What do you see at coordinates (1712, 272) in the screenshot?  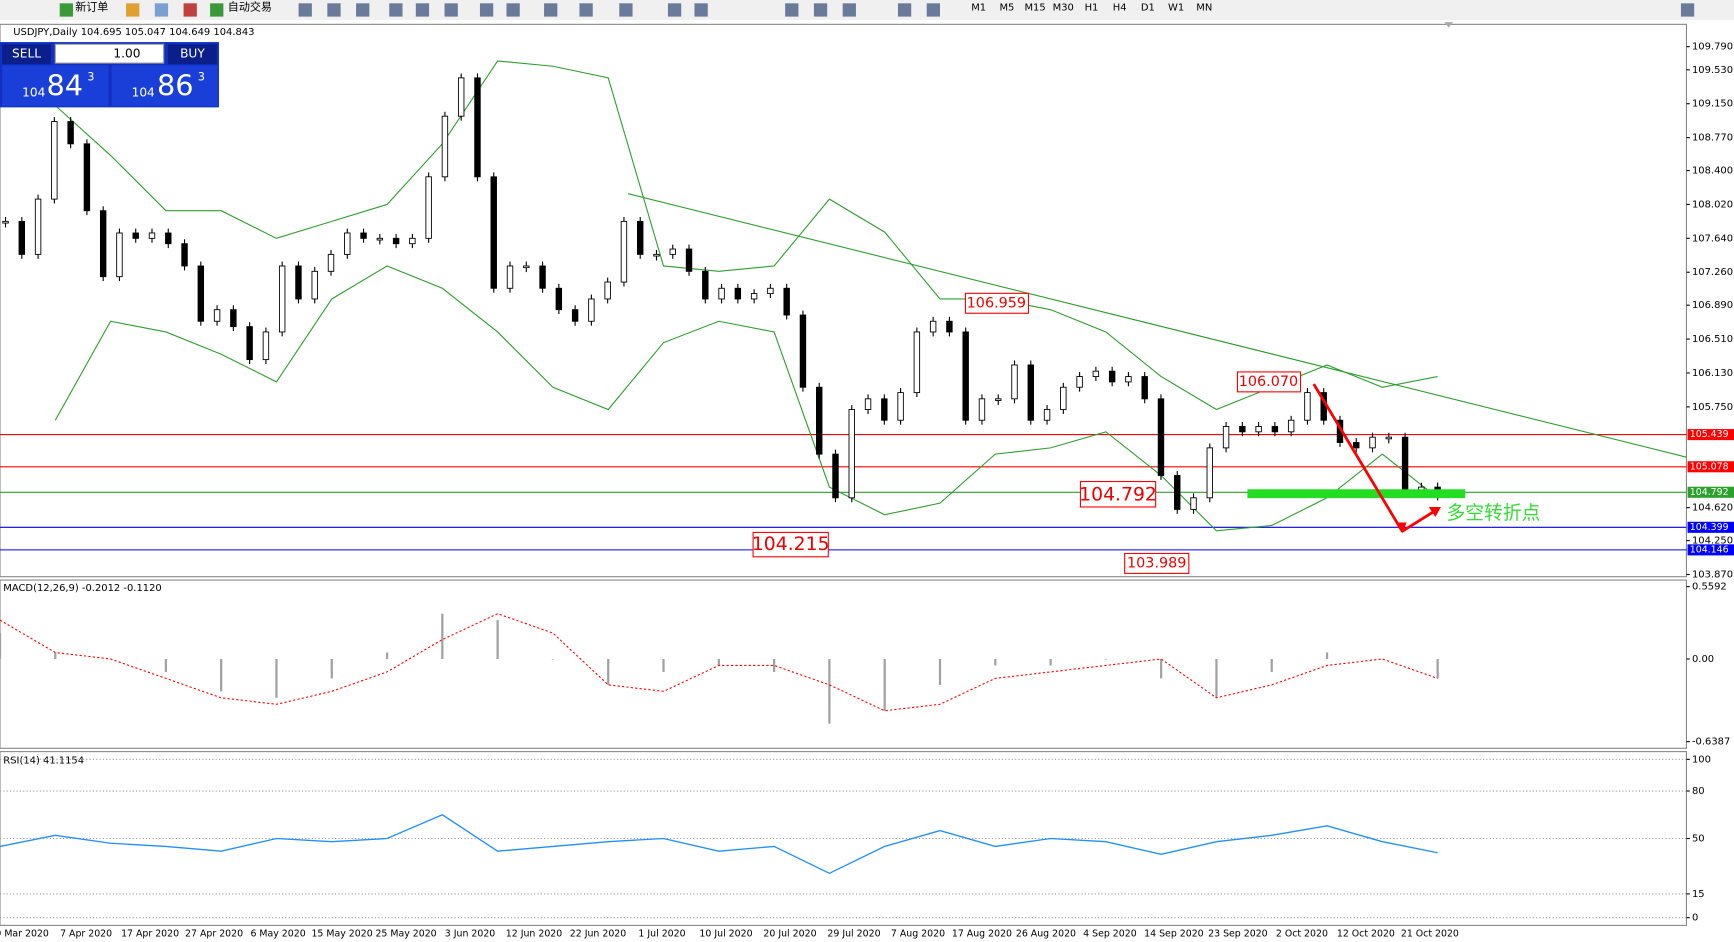 I see `y-tick-label: 107.260` at bounding box center [1712, 272].